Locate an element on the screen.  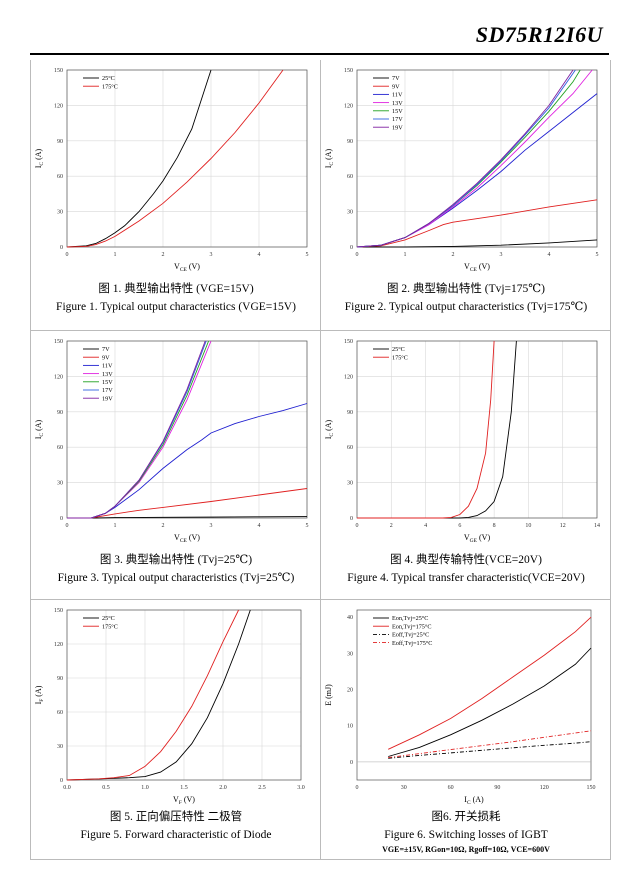
y-tick-label: 150 is located at coordinates (348, 342).